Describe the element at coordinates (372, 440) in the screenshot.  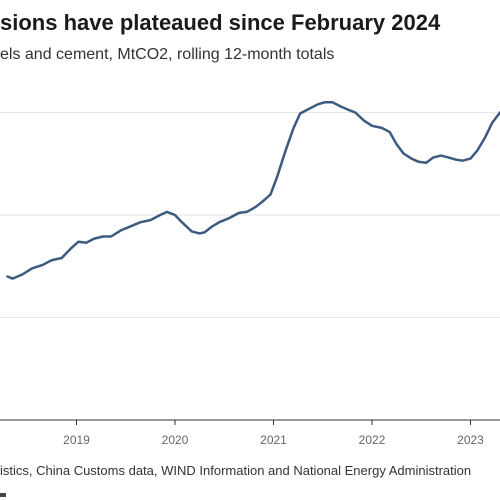
I see `x-tick-label-2022: 2022` at that location.